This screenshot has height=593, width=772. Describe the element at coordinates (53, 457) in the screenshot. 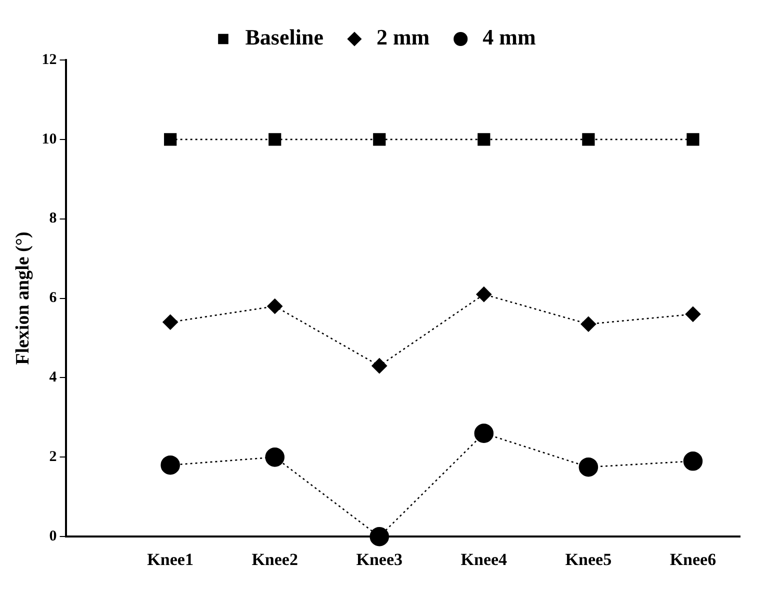

I see `y-tick-label: 2` at that location.